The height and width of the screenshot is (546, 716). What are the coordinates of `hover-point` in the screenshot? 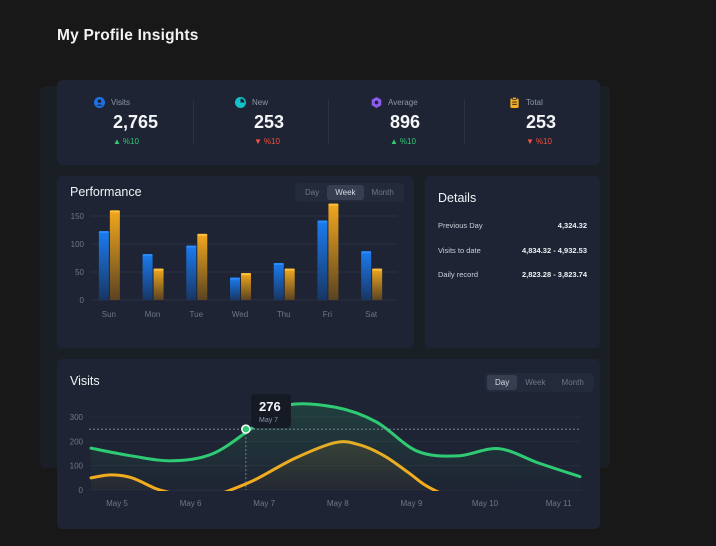 It's located at (246, 429).